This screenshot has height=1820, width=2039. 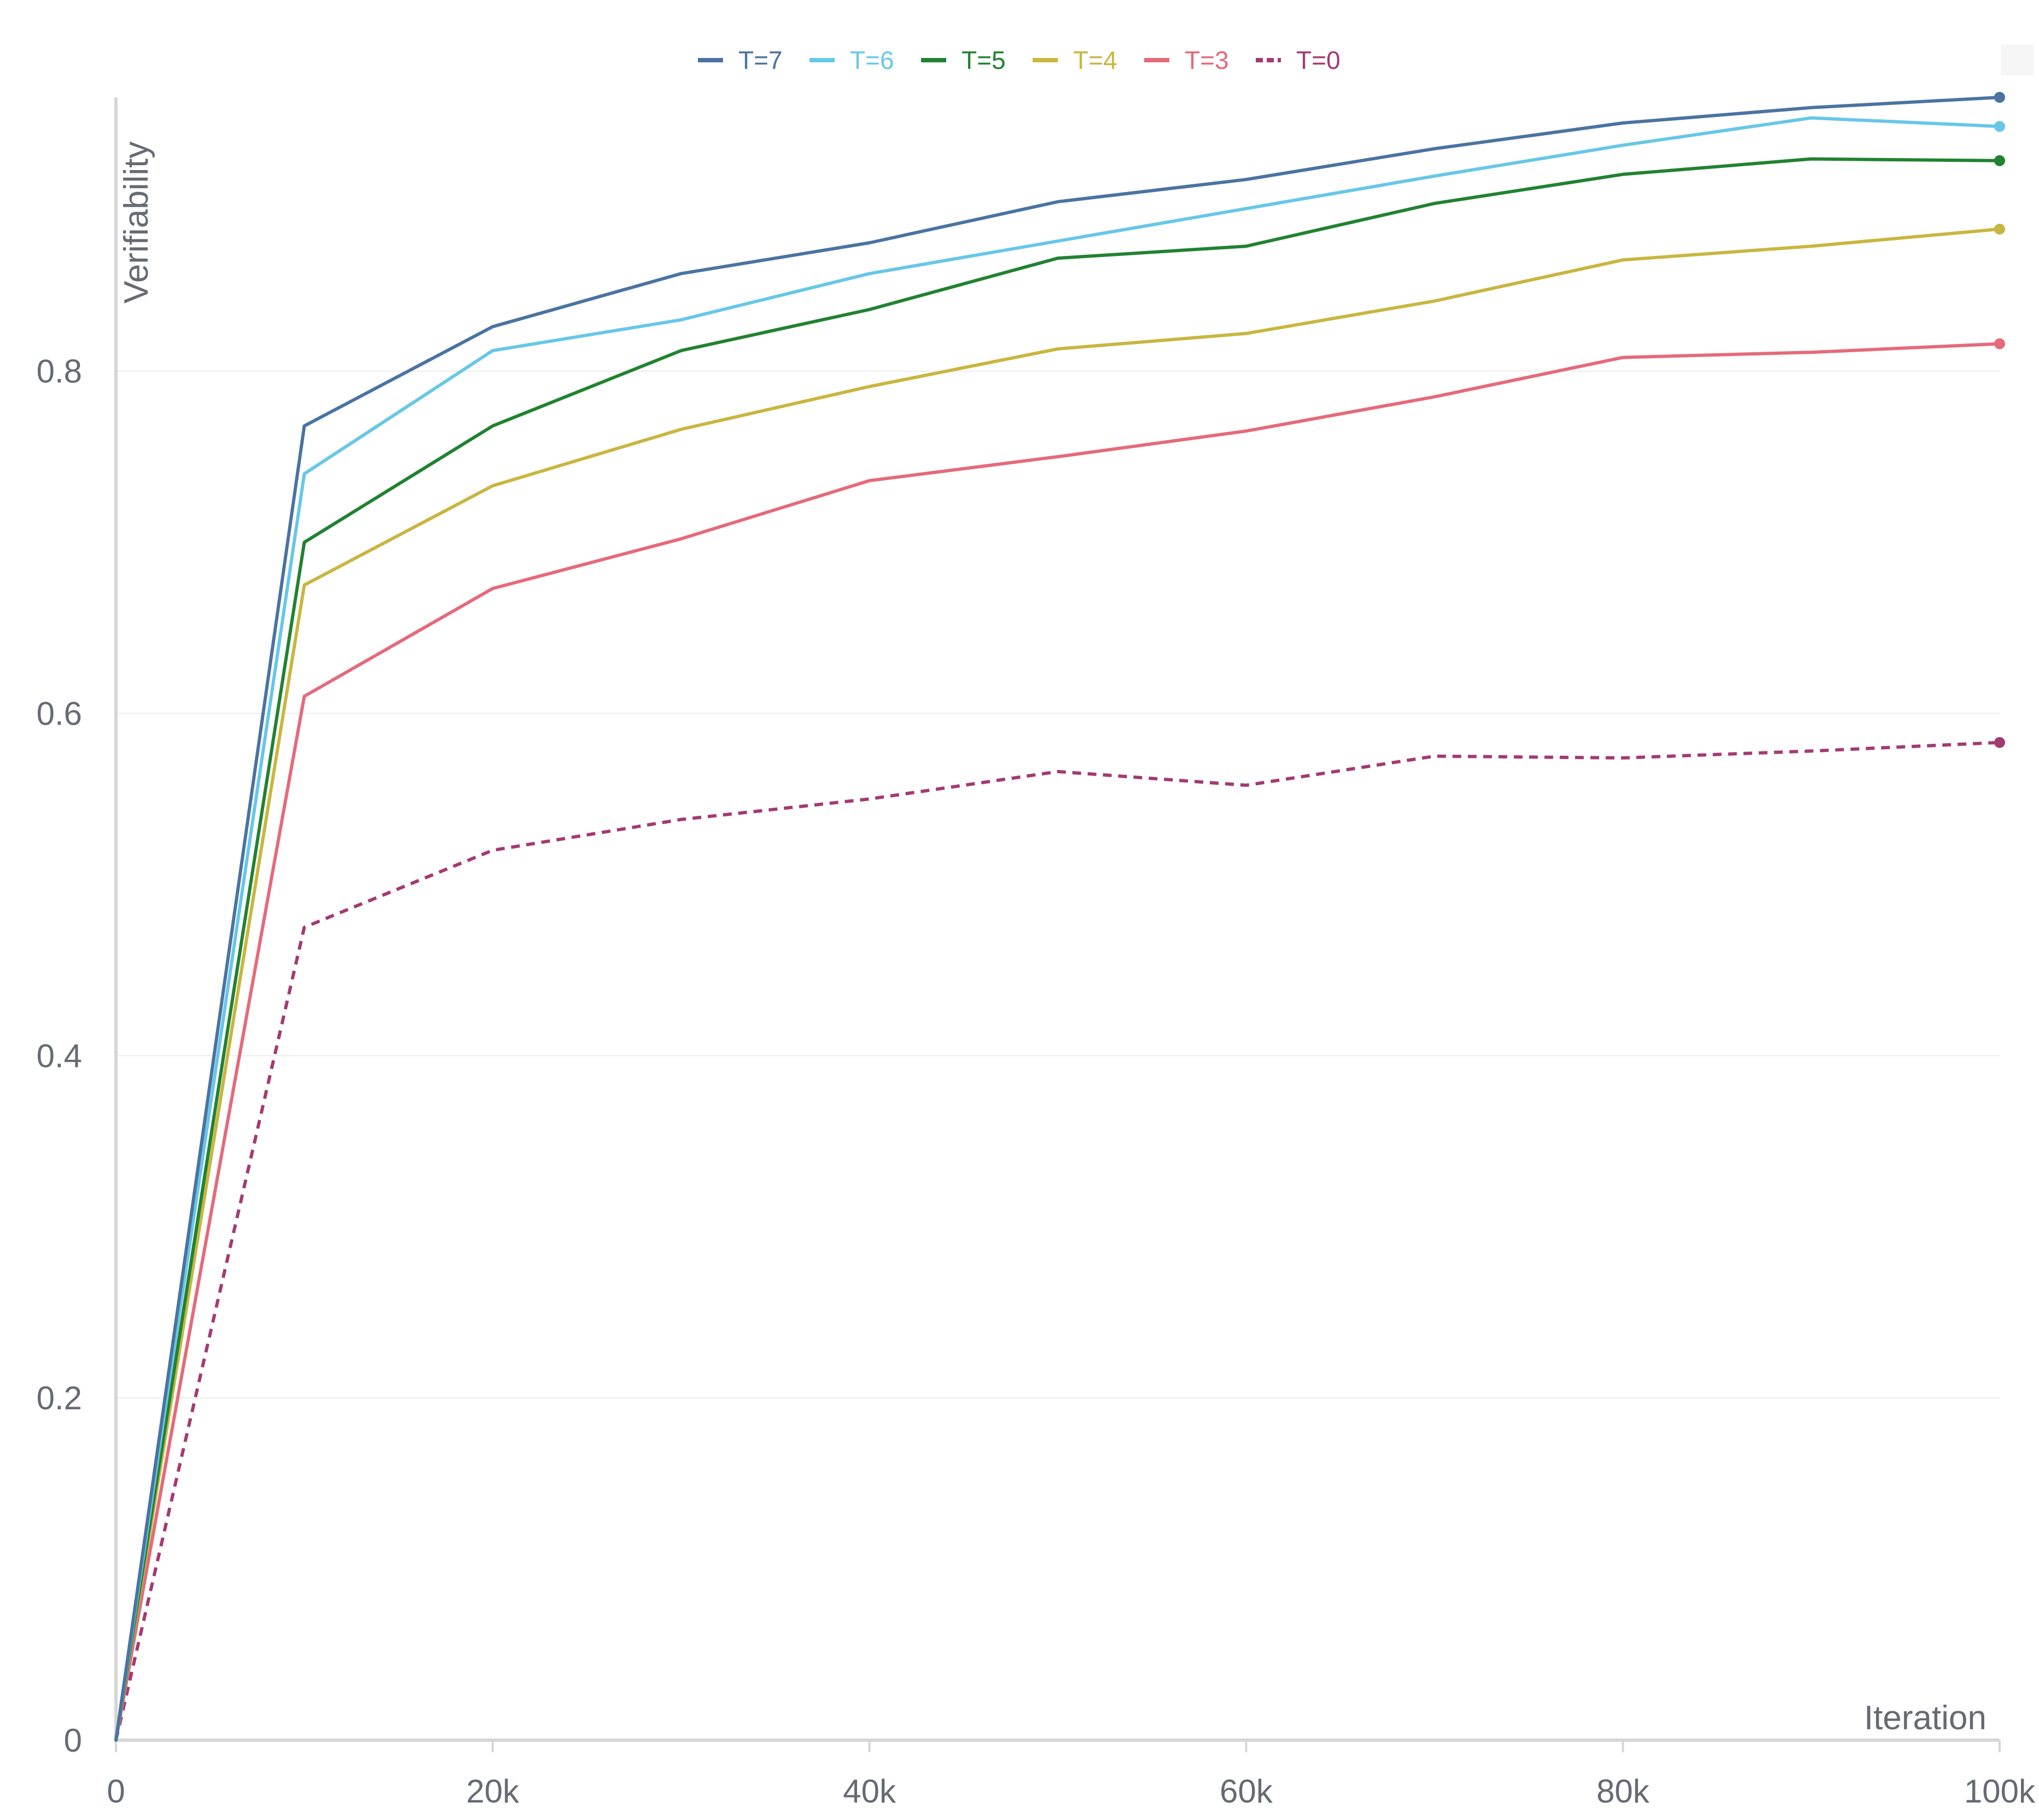 I want to click on legend-item-T5: T=5, so click(x=963, y=60).